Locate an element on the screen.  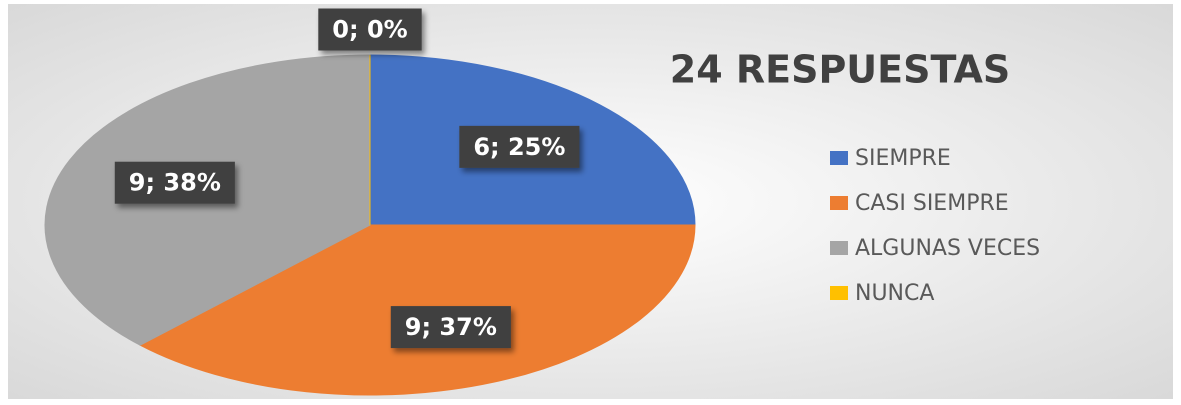
data-label: 0; 0% is located at coordinates (370, 29).